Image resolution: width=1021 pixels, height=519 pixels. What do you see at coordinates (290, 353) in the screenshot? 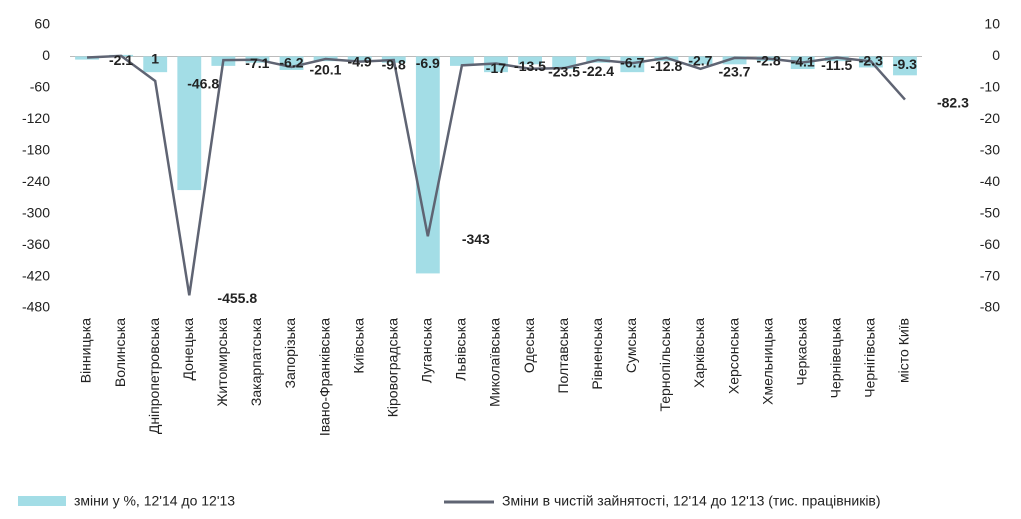
I see `x-tick-label: Запорізька` at bounding box center [290, 353].